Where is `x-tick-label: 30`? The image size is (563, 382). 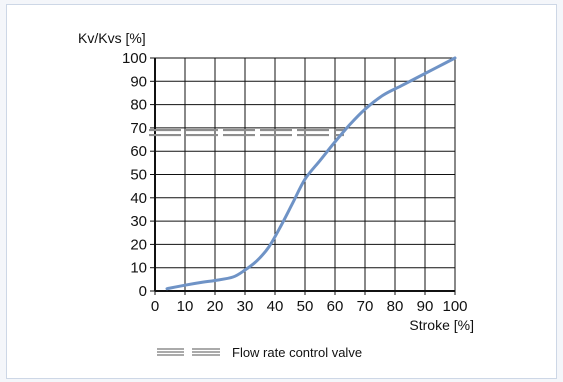 x-tick-label: 30 is located at coordinates (245, 306).